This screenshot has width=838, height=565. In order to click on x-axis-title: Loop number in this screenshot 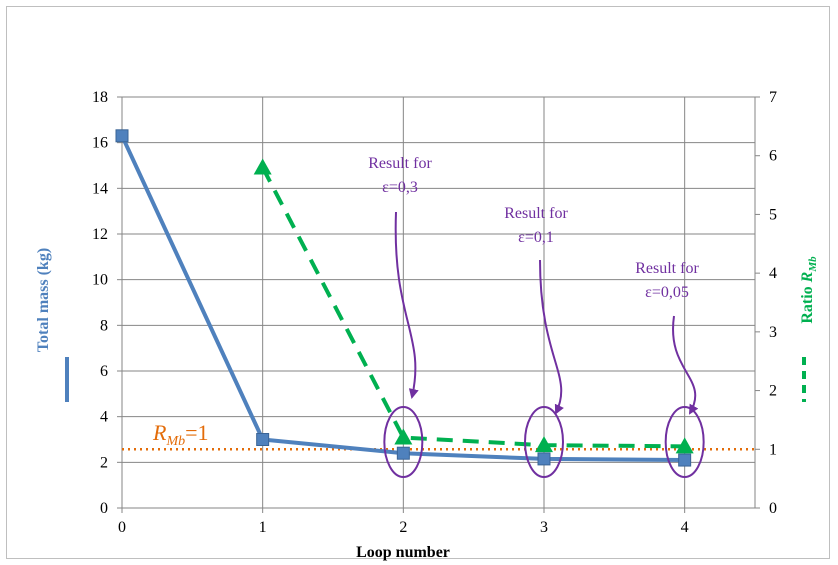, I will do `click(403, 552)`.